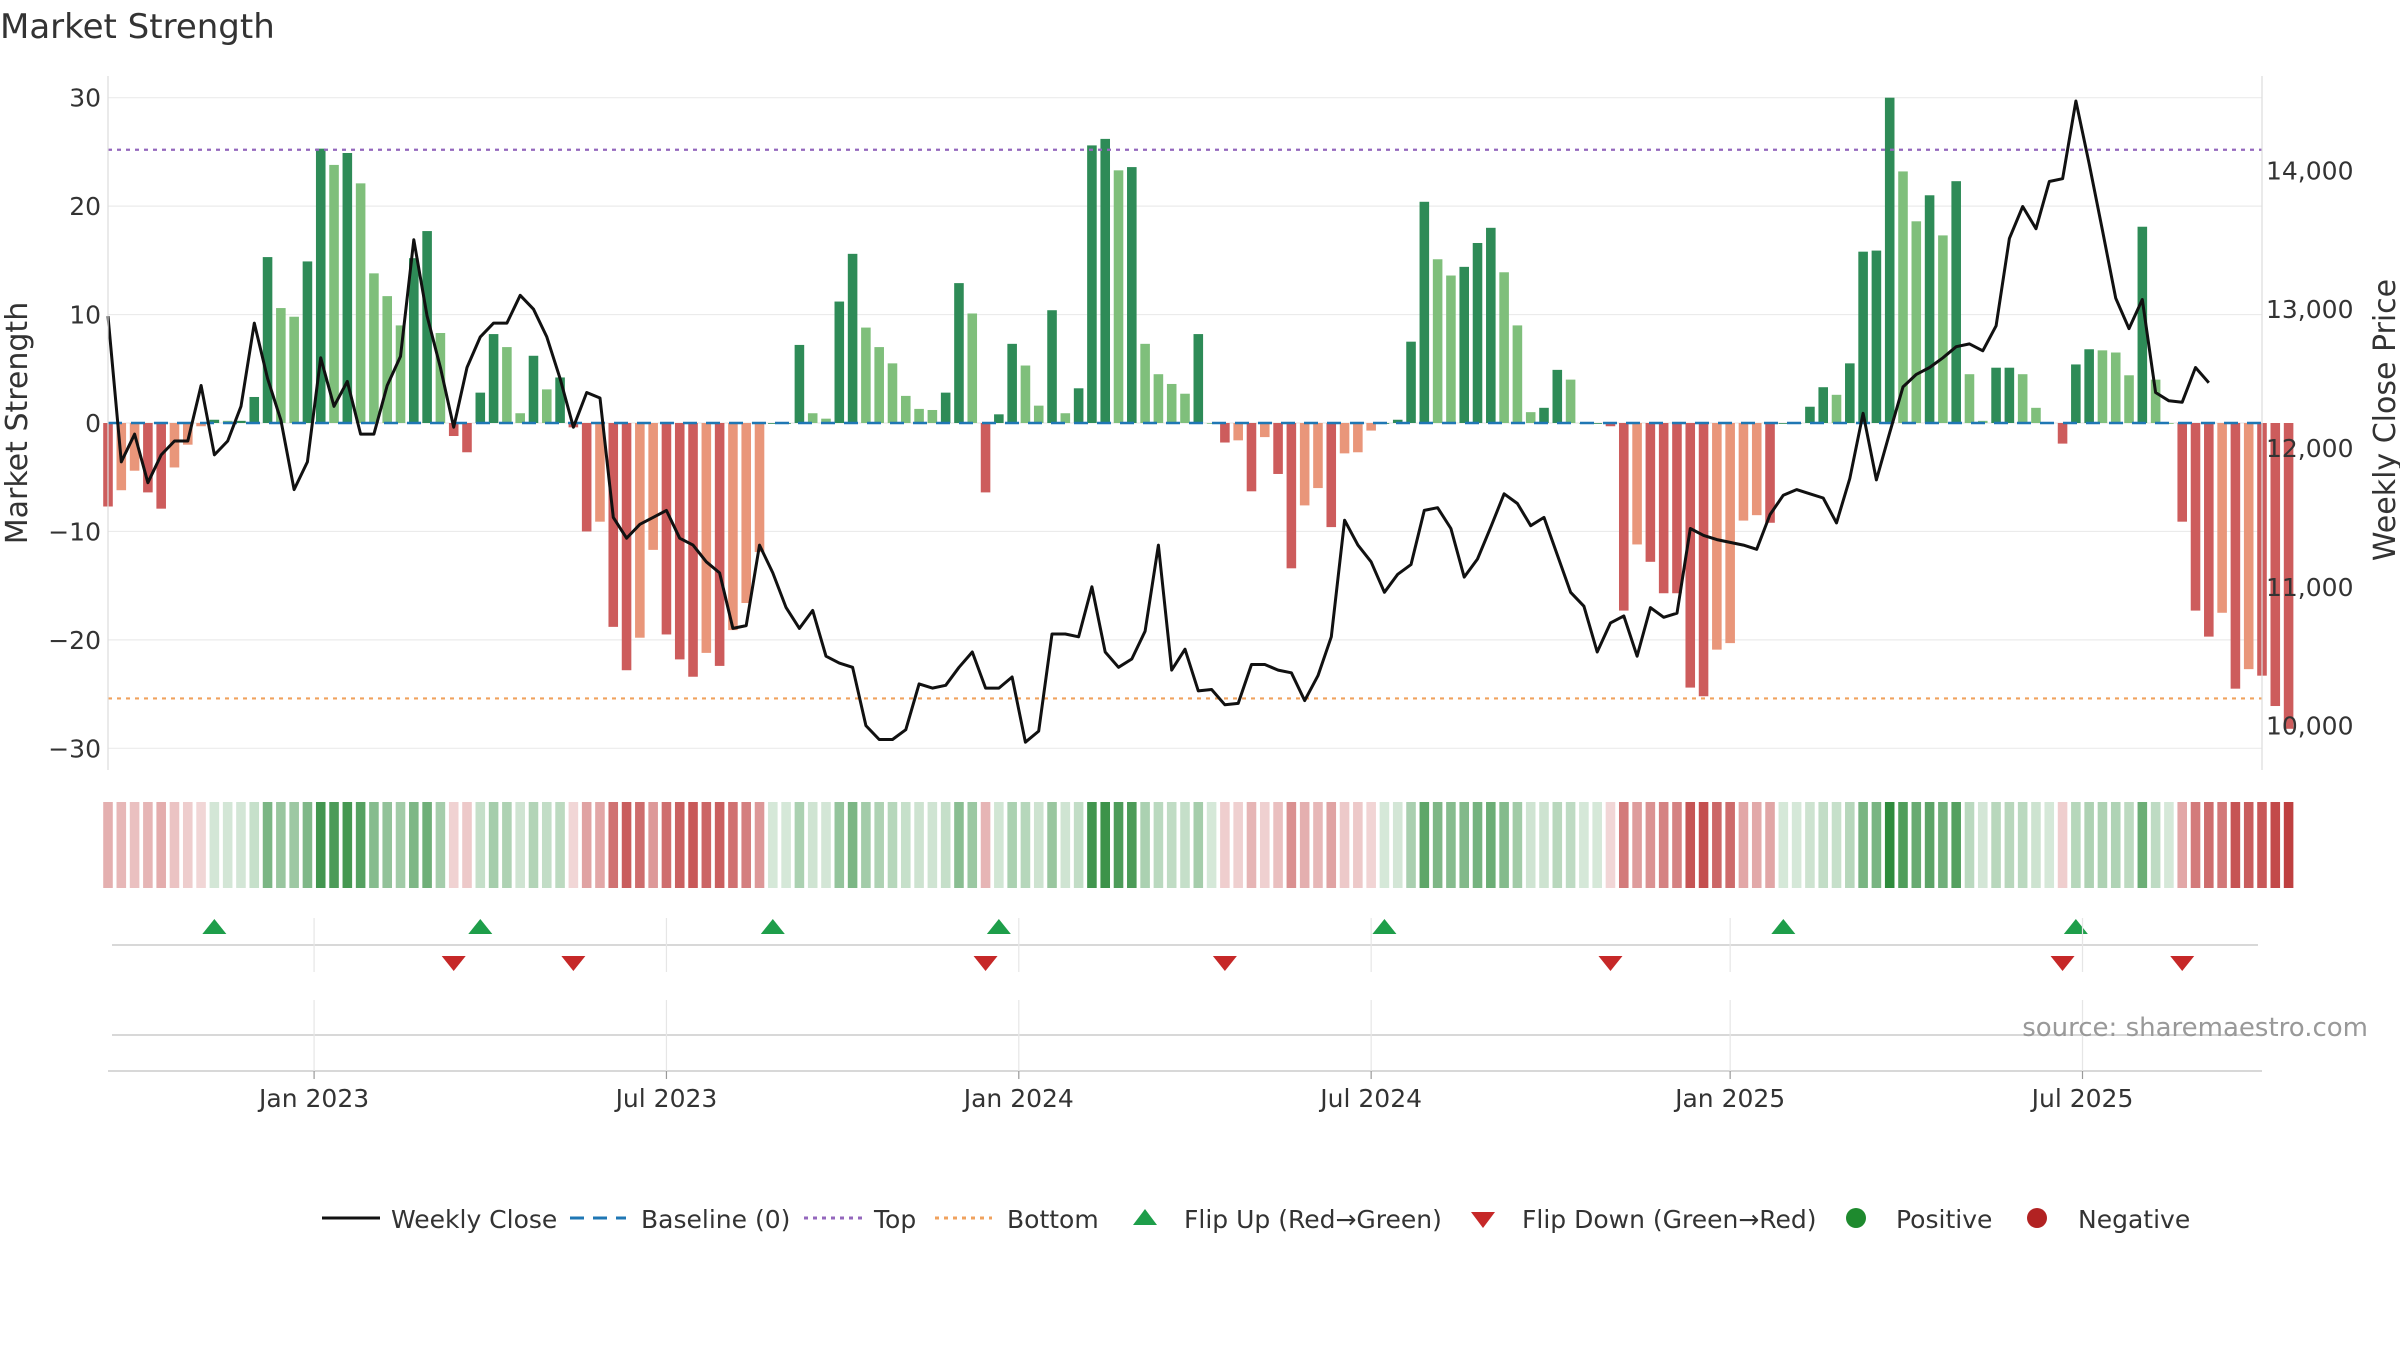 The width and height of the screenshot is (2400, 1350). I want to click on y-tick-label-left: 20, so click(85, 206).